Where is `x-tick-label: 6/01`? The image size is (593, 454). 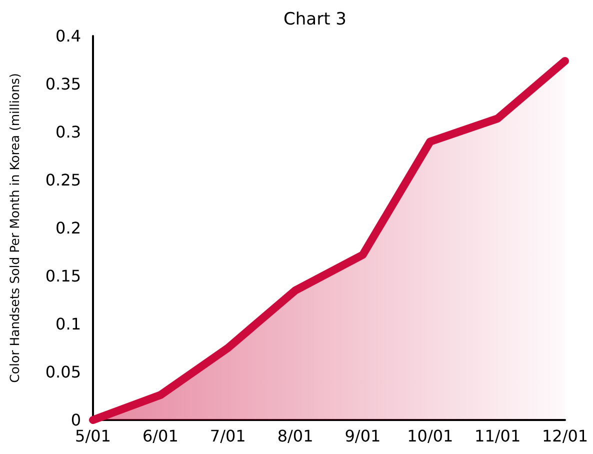 x-tick-label: 6/01 is located at coordinates (160, 436).